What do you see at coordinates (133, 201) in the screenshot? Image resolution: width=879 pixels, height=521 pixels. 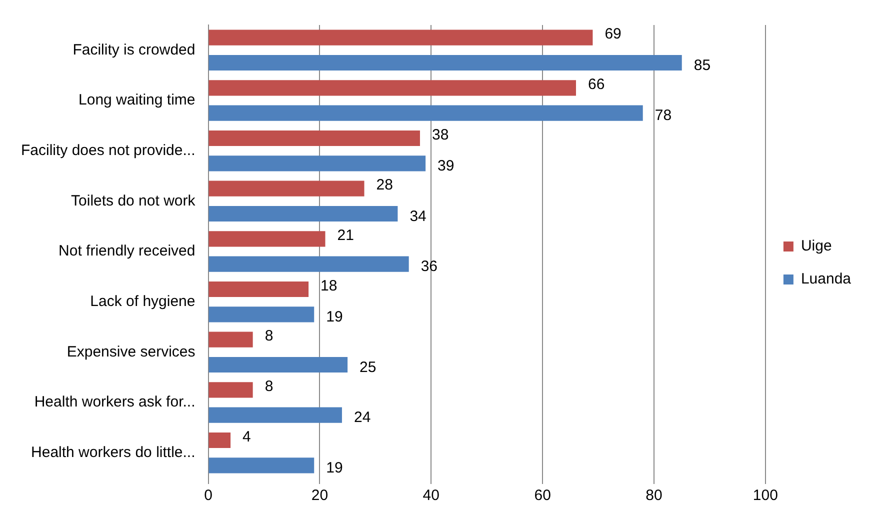 I see `y-tick-label: Toilets do not work` at bounding box center [133, 201].